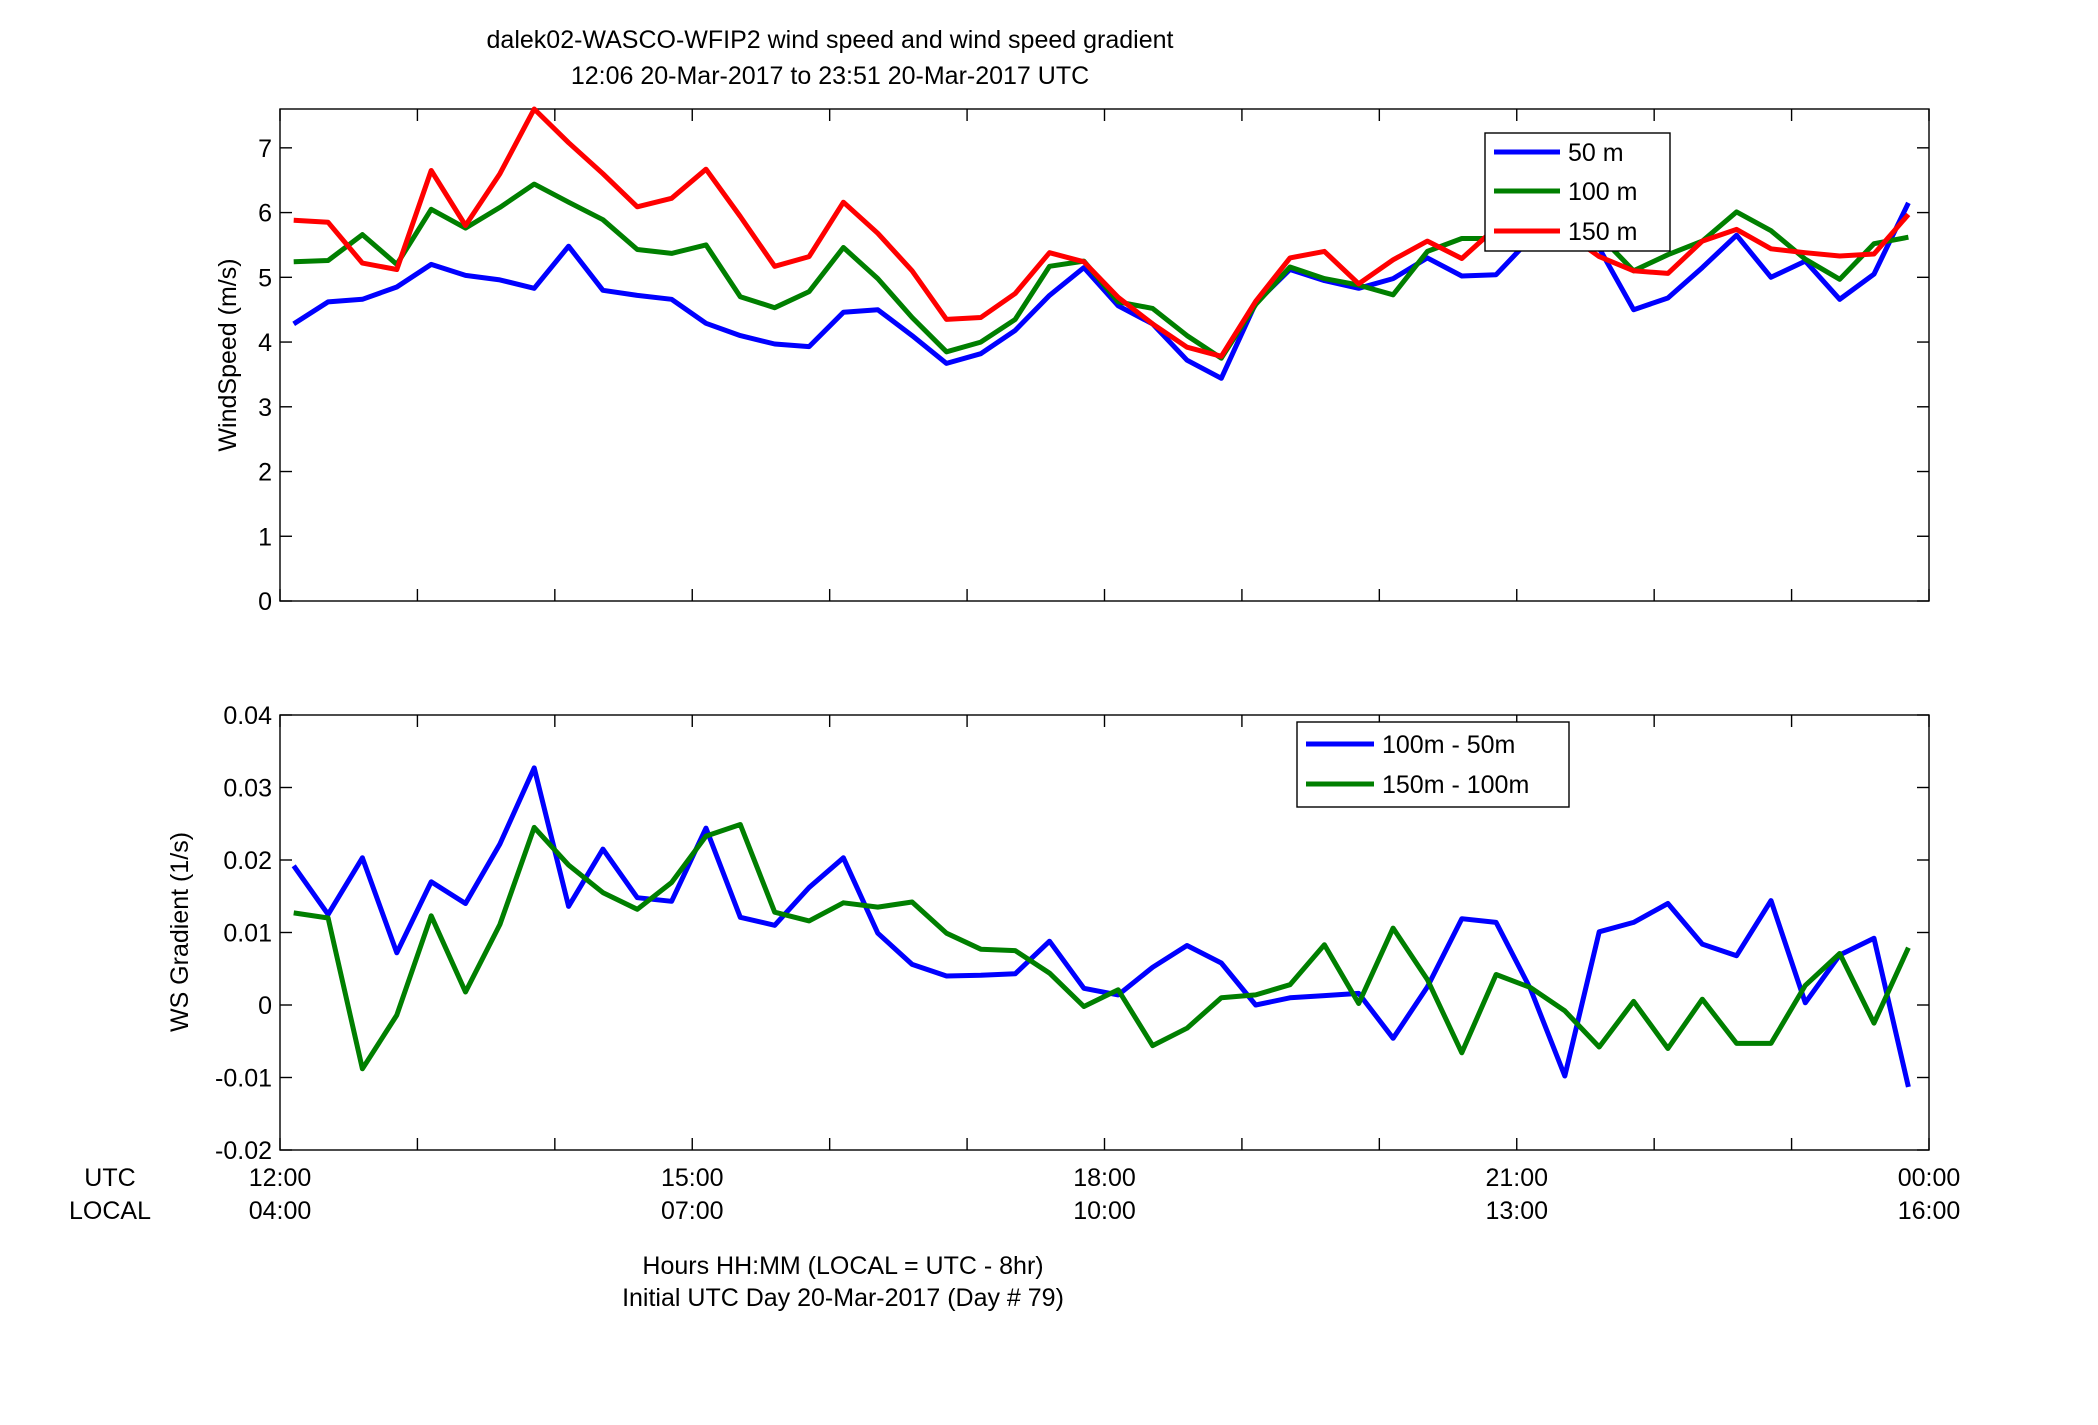  What do you see at coordinates (247, 789) in the screenshot?
I see `gradient-y-tick-label: 0.03` at bounding box center [247, 789].